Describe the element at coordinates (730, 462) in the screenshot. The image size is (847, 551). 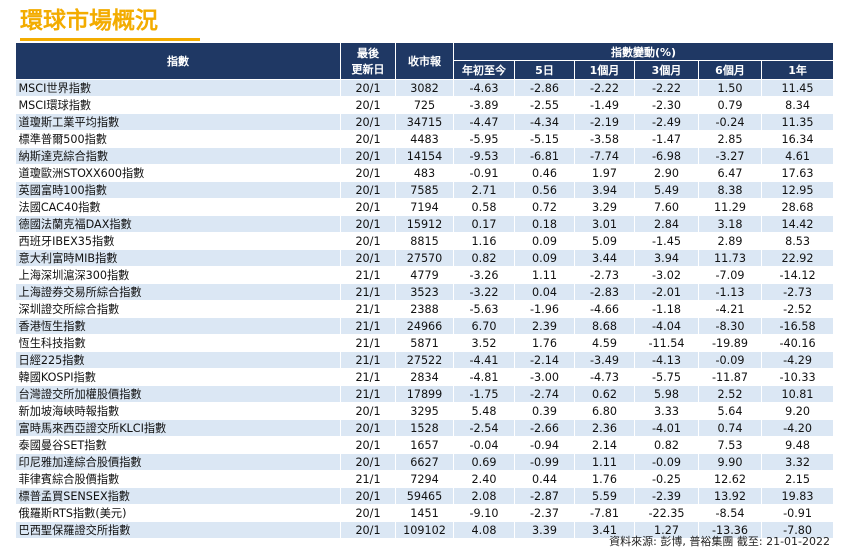
I see `change-6m-cell: 9.90` at that location.